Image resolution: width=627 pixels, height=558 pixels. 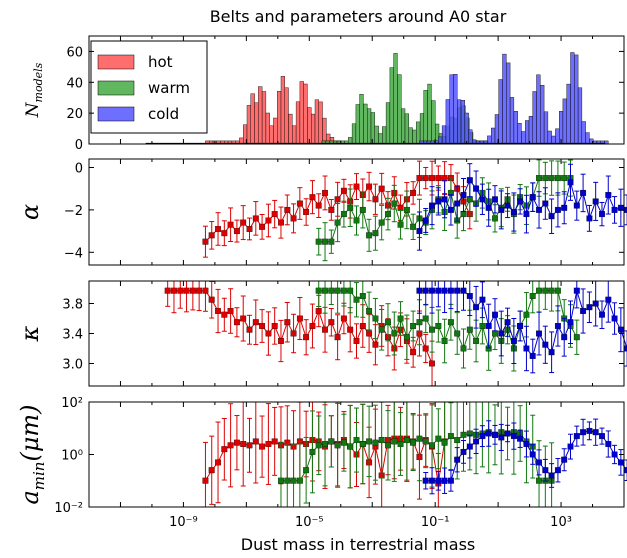 What do you see at coordinates (561, 522) in the screenshot?
I see `x-tick-label: 10³` at bounding box center [561, 522].